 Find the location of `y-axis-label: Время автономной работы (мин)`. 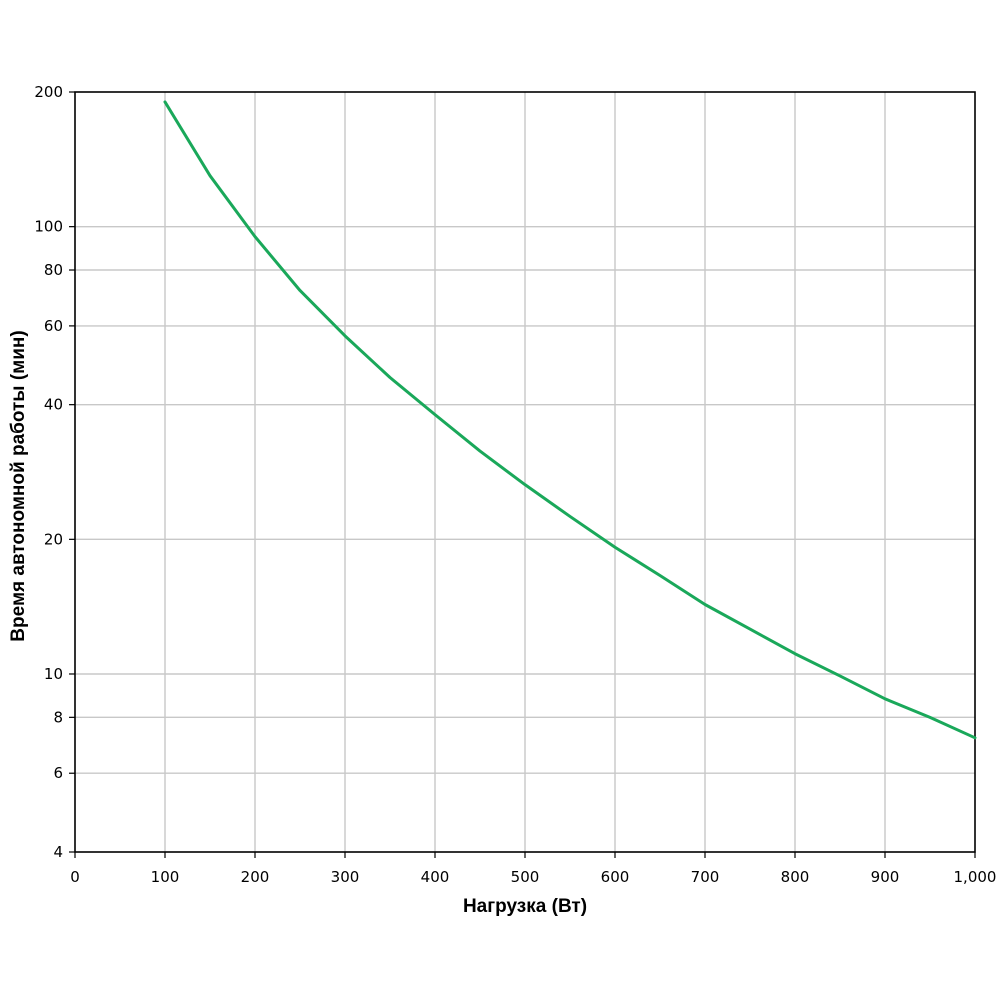

y-axis-label: Время автономной работы (мин) is located at coordinates (18, 485).